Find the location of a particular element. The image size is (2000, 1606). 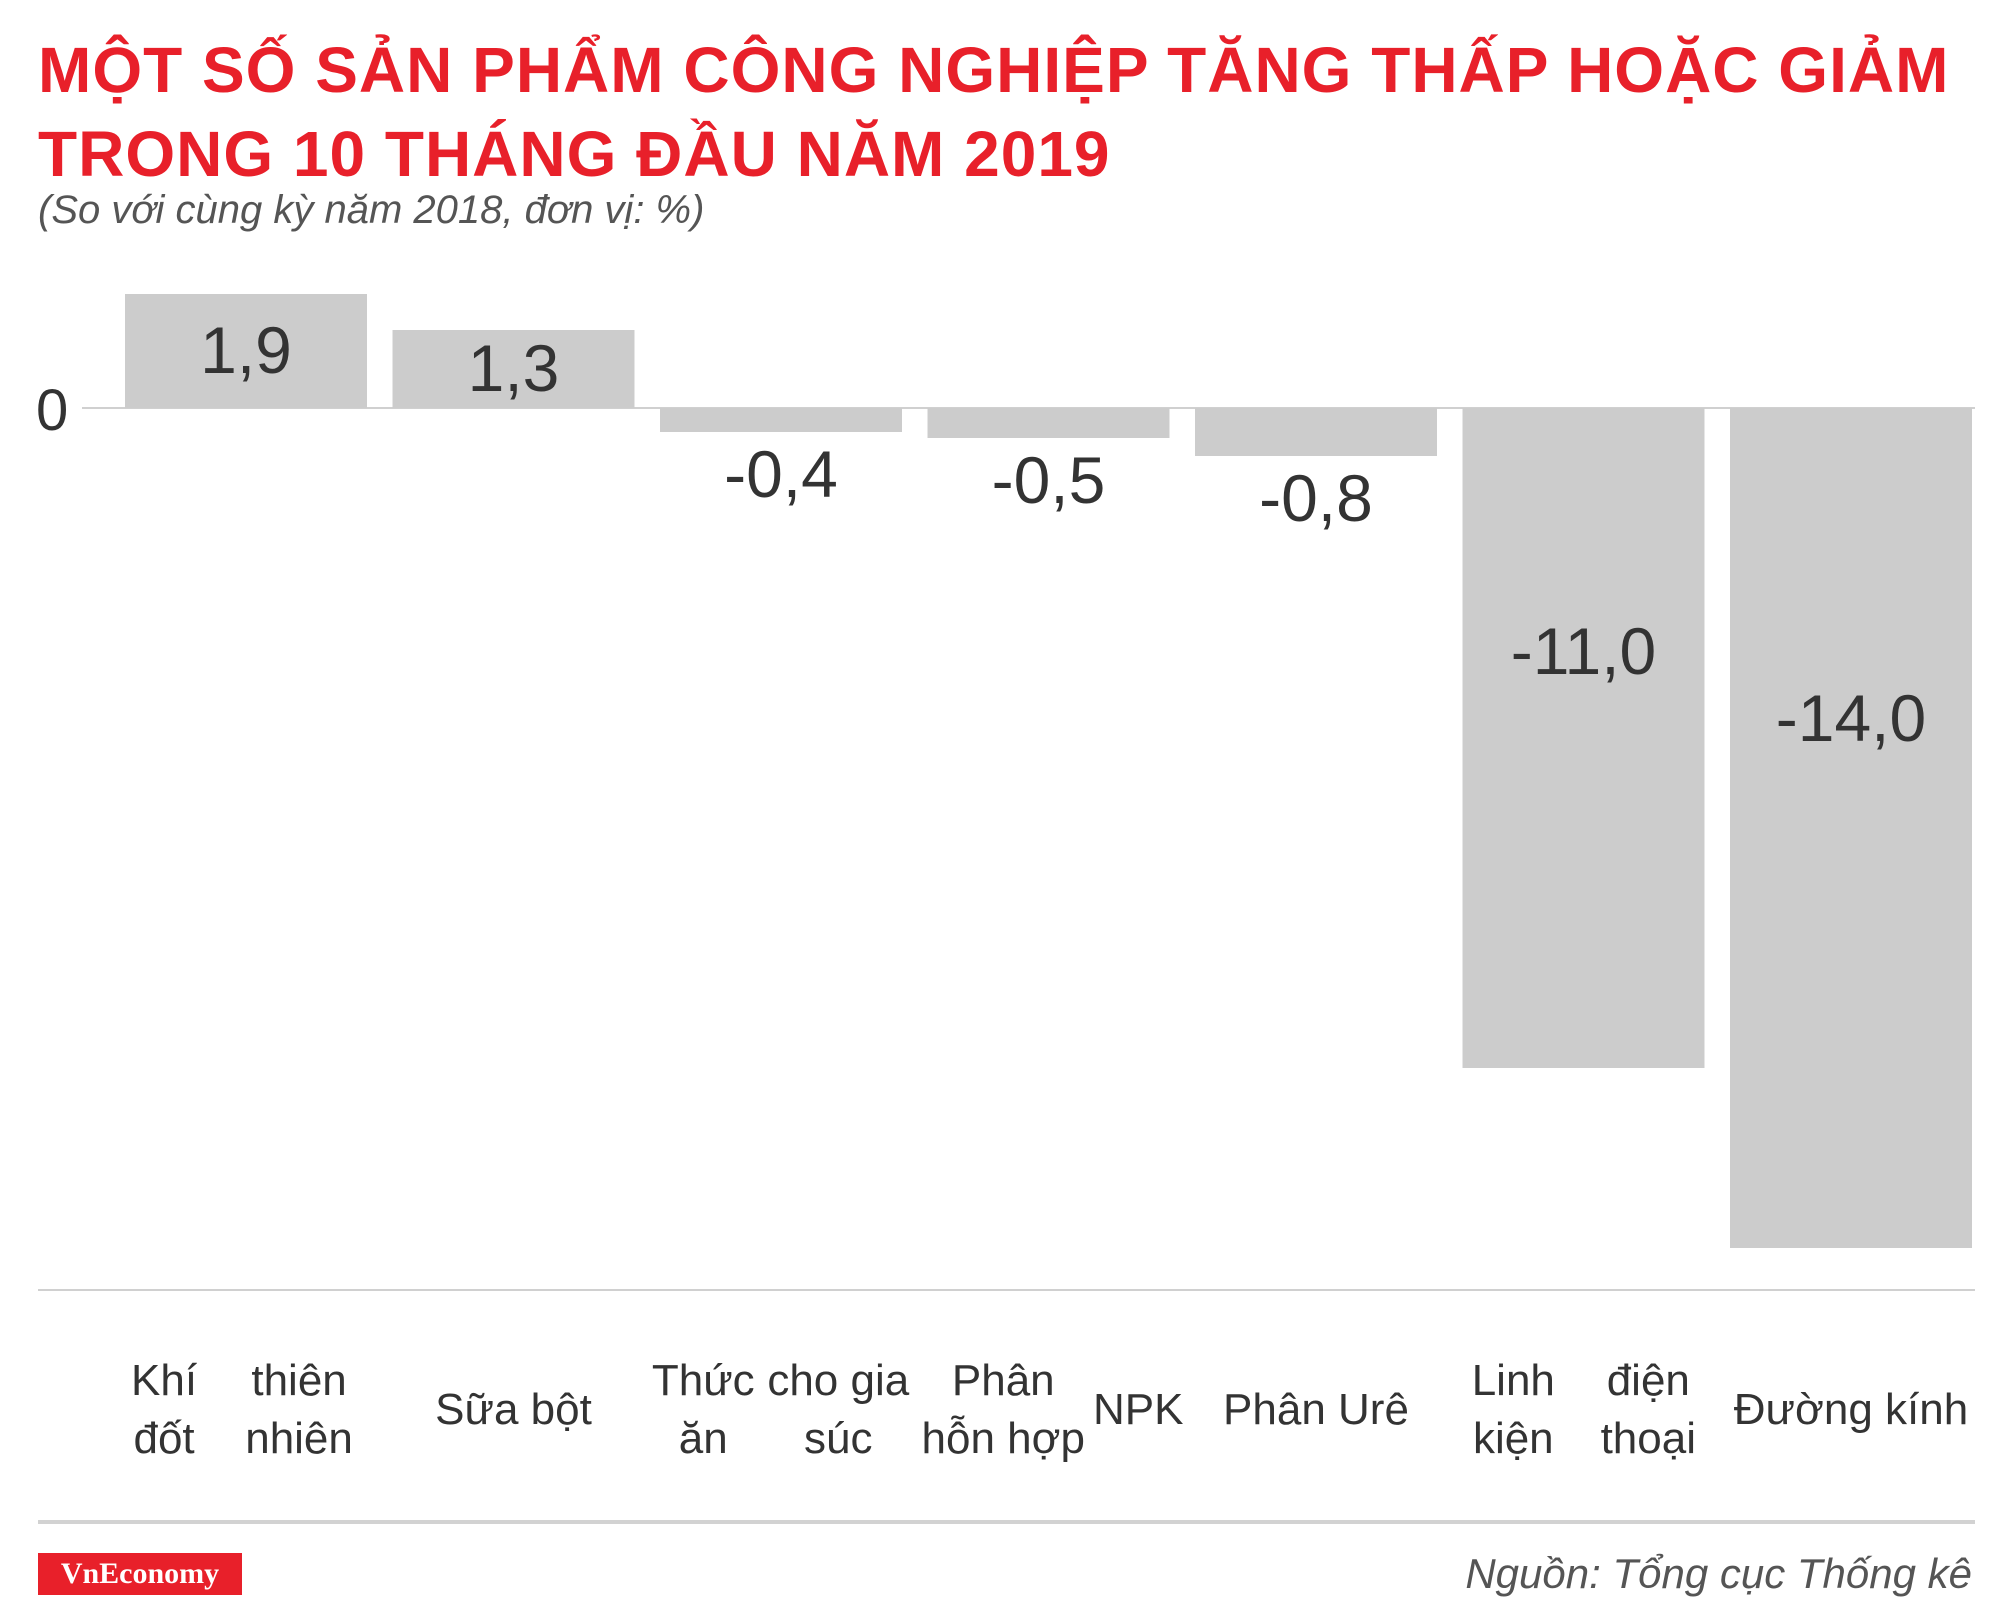

bar-value-label-1: 1,9 is located at coordinates (246, 350).